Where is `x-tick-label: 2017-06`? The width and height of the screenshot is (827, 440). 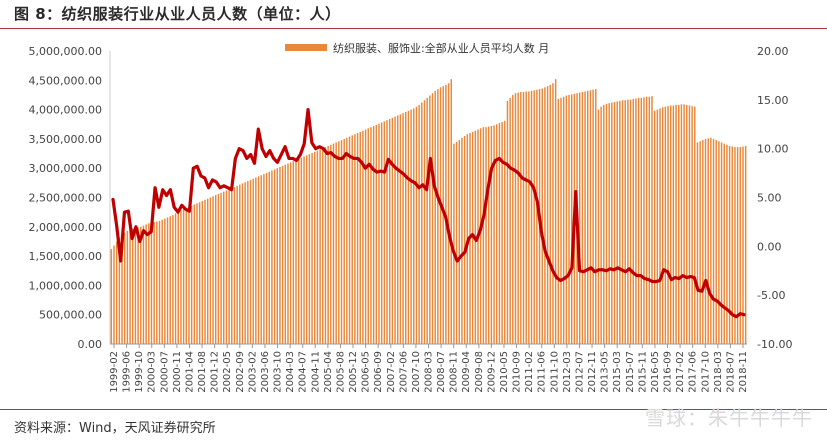
x-tick-label: 2017-06 is located at coordinates (693, 372).